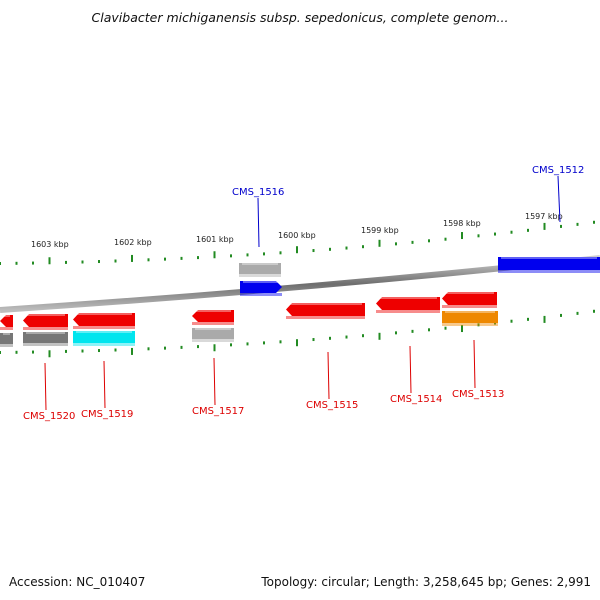 The height and width of the screenshot is (600, 600). What do you see at coordinates (111, 582) in the screenshot?
I see `accession-number: NC_010407` at bounding box center [111, 582].